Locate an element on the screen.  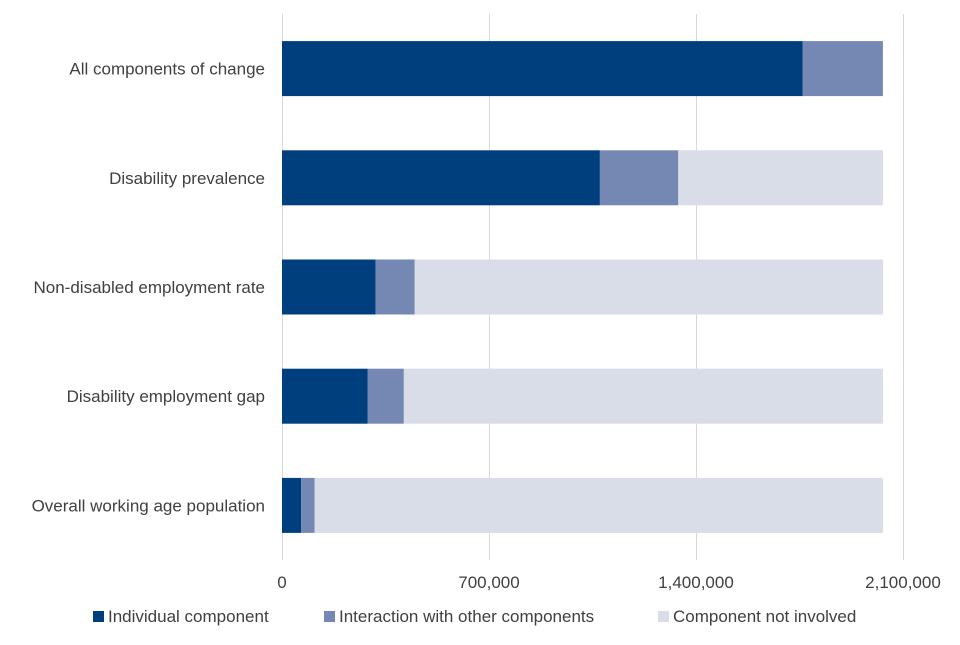
x-tick-label: 1,400,000 is located at coordinates (696, 582).